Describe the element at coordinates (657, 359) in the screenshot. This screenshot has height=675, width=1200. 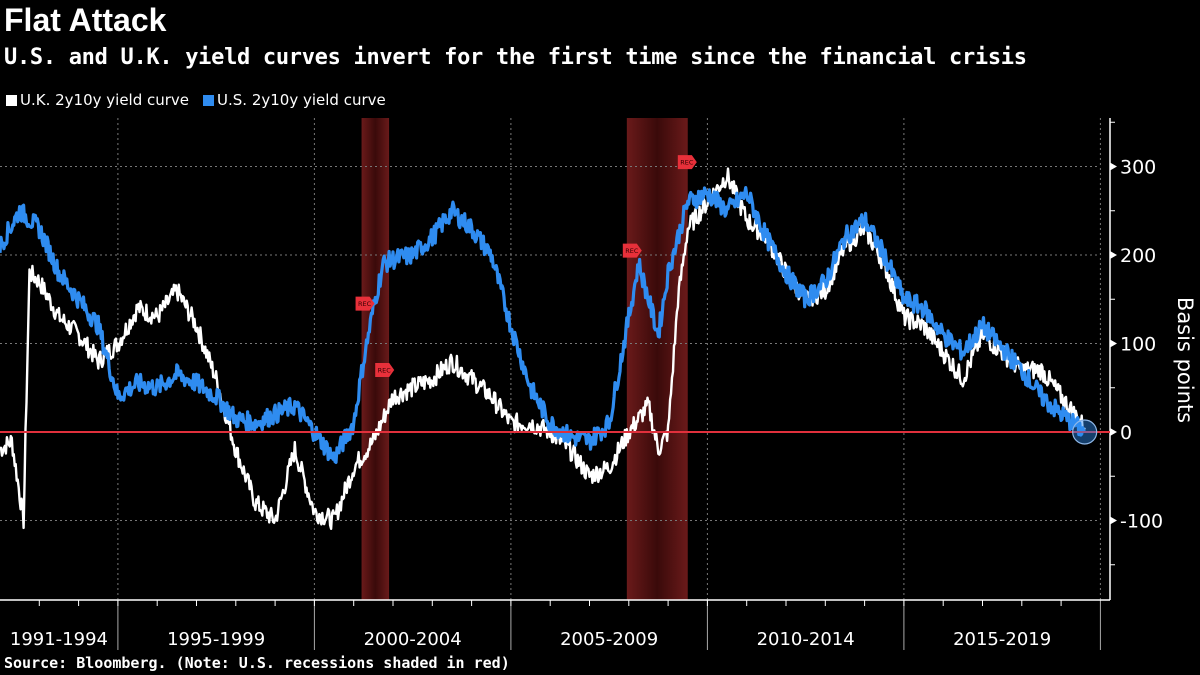
I see `recession-band` at that location.